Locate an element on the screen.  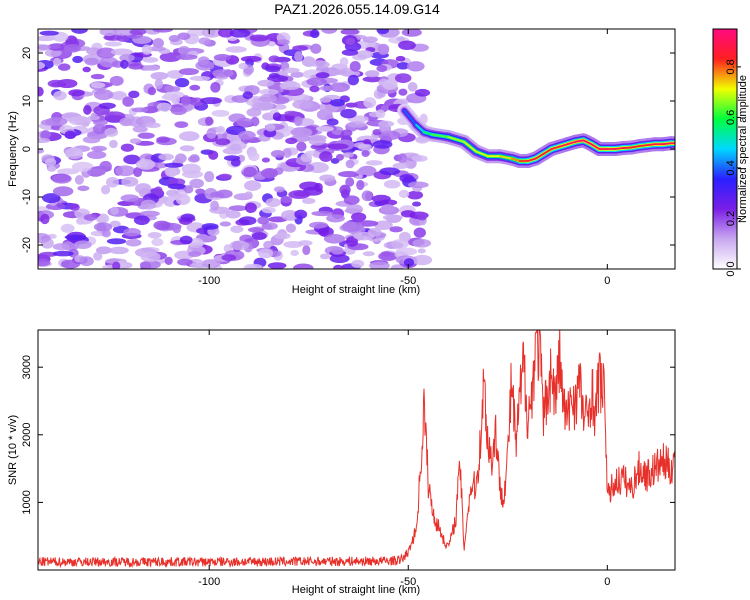
y-tick-label: 2000 is located at coordinates (27, 435).